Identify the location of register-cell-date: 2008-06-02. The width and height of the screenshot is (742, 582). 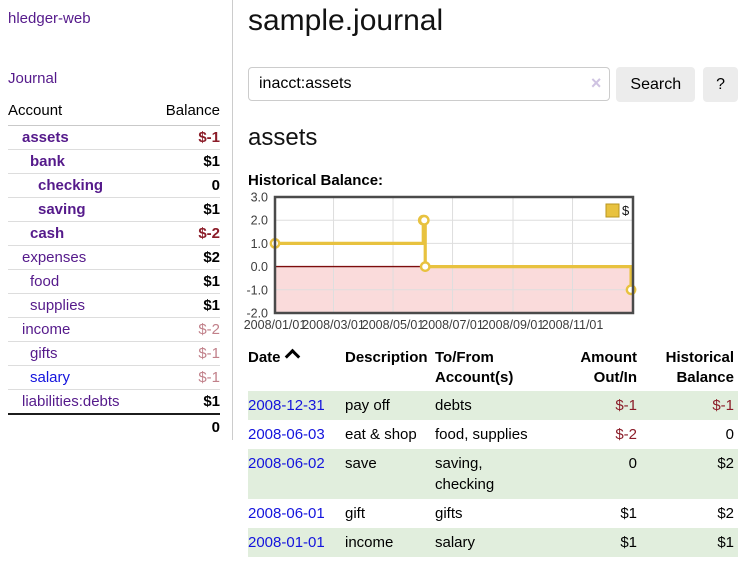
(296, 474).